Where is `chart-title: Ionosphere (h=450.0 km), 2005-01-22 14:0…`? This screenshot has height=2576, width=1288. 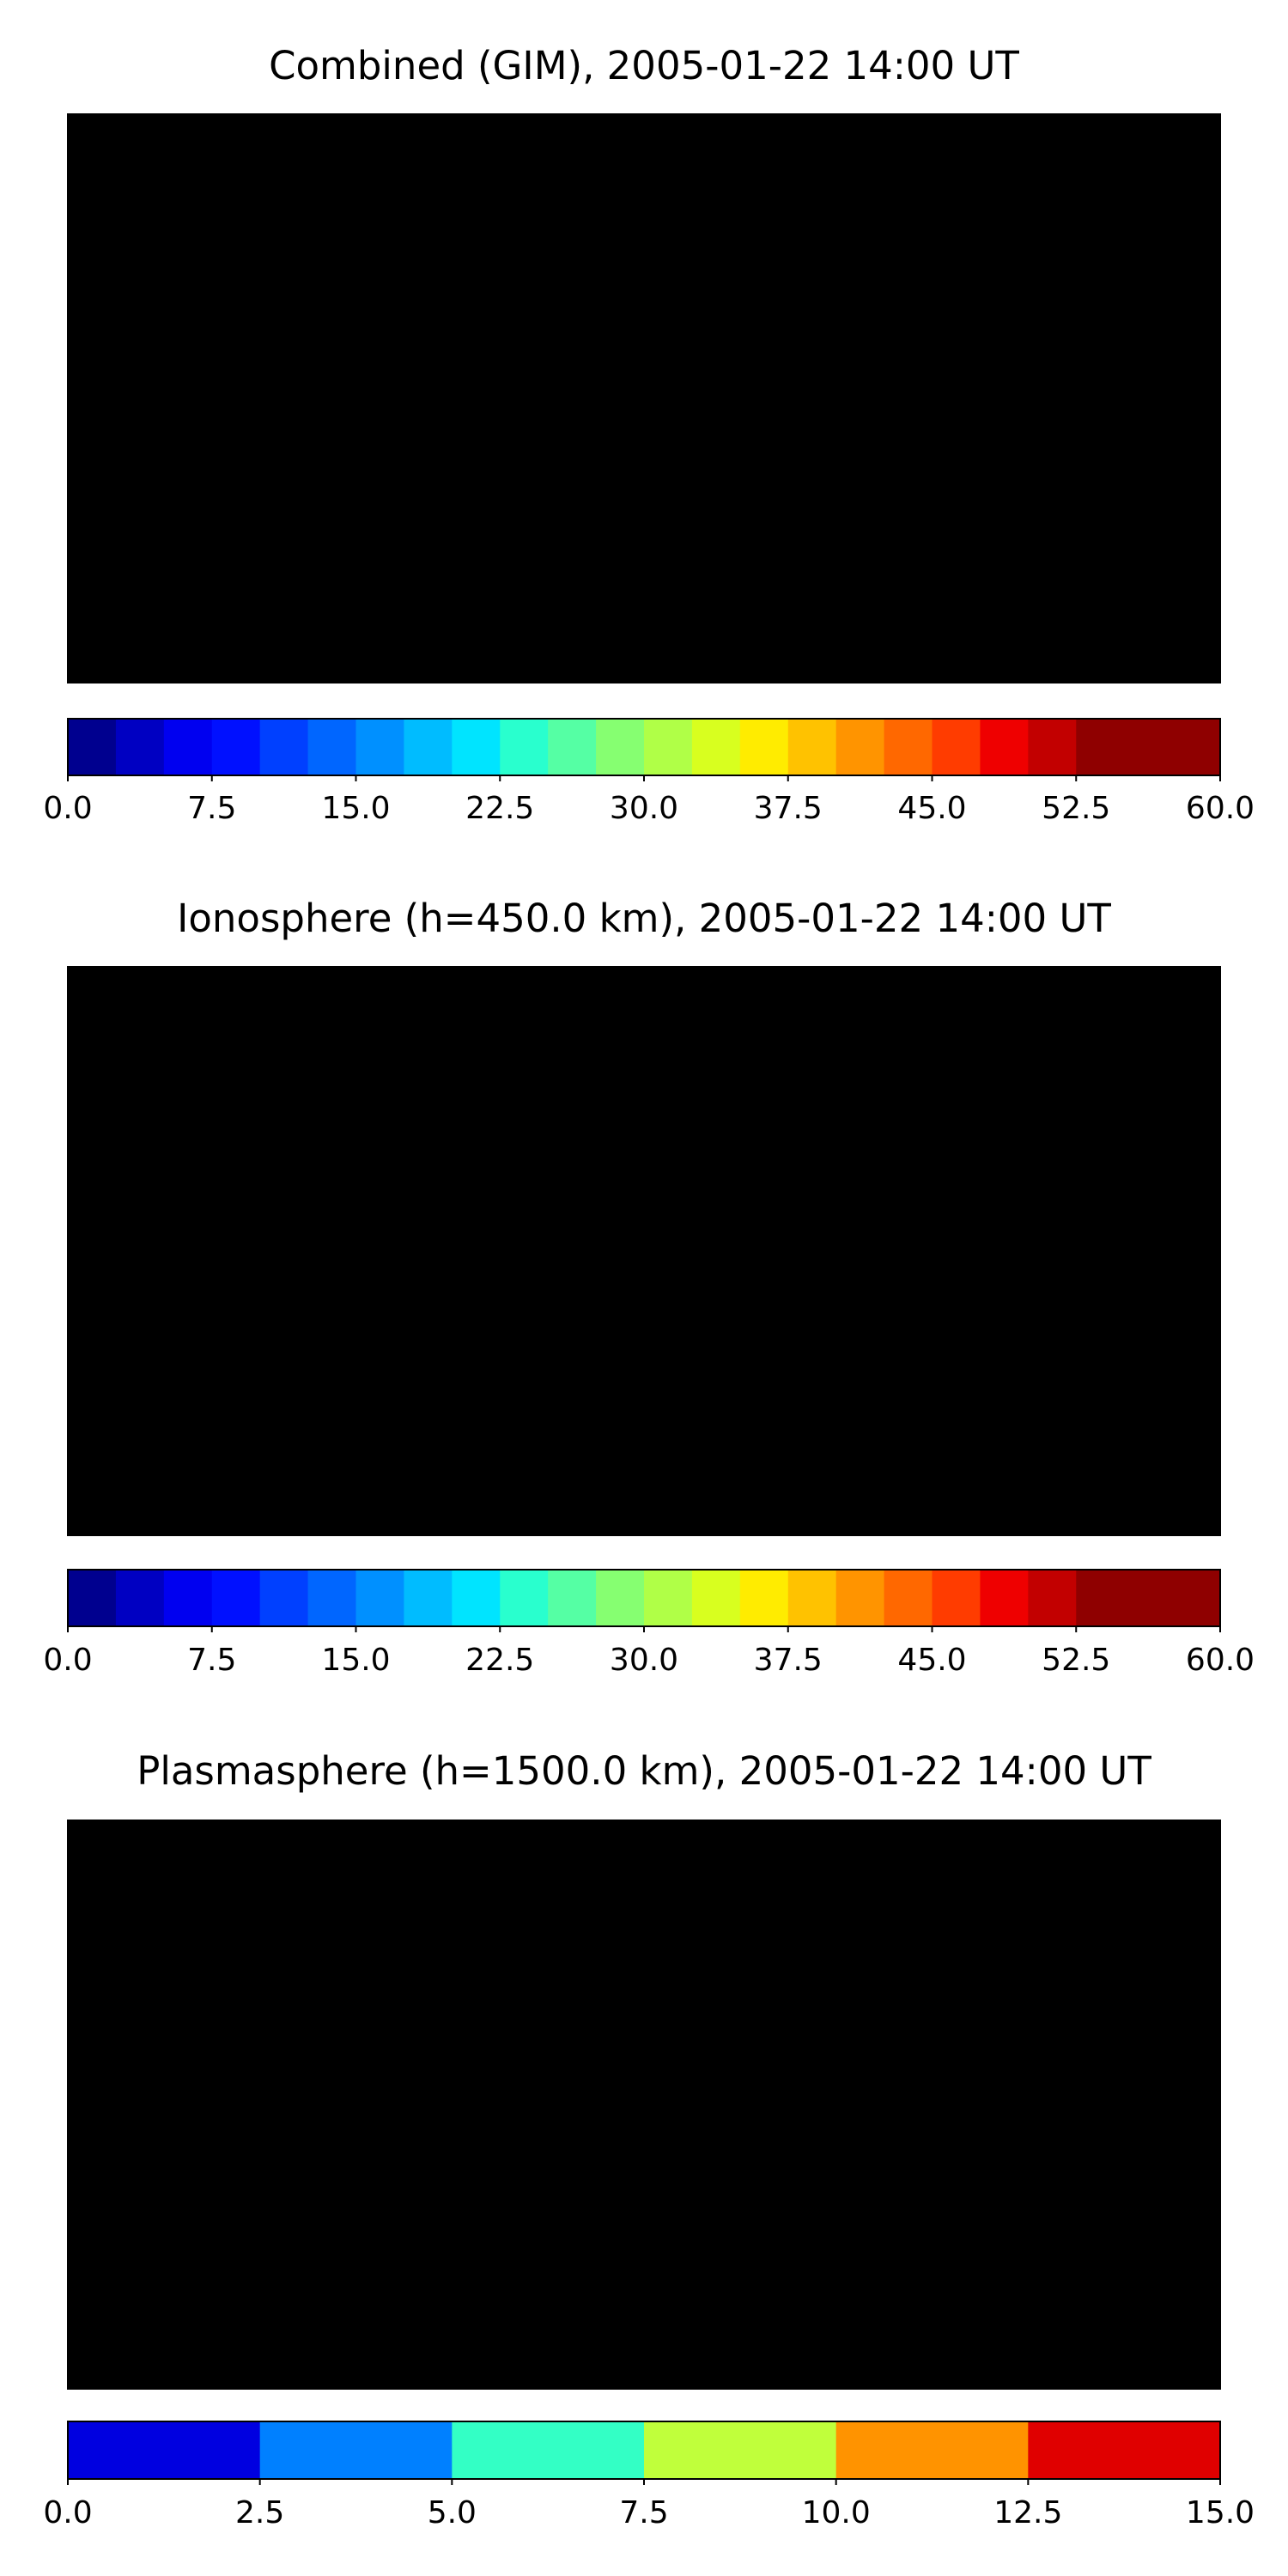 chart-title: Ionosphere (h=450.0 km), 2005-01-22 14:0… is located at coordinates (644, 918).